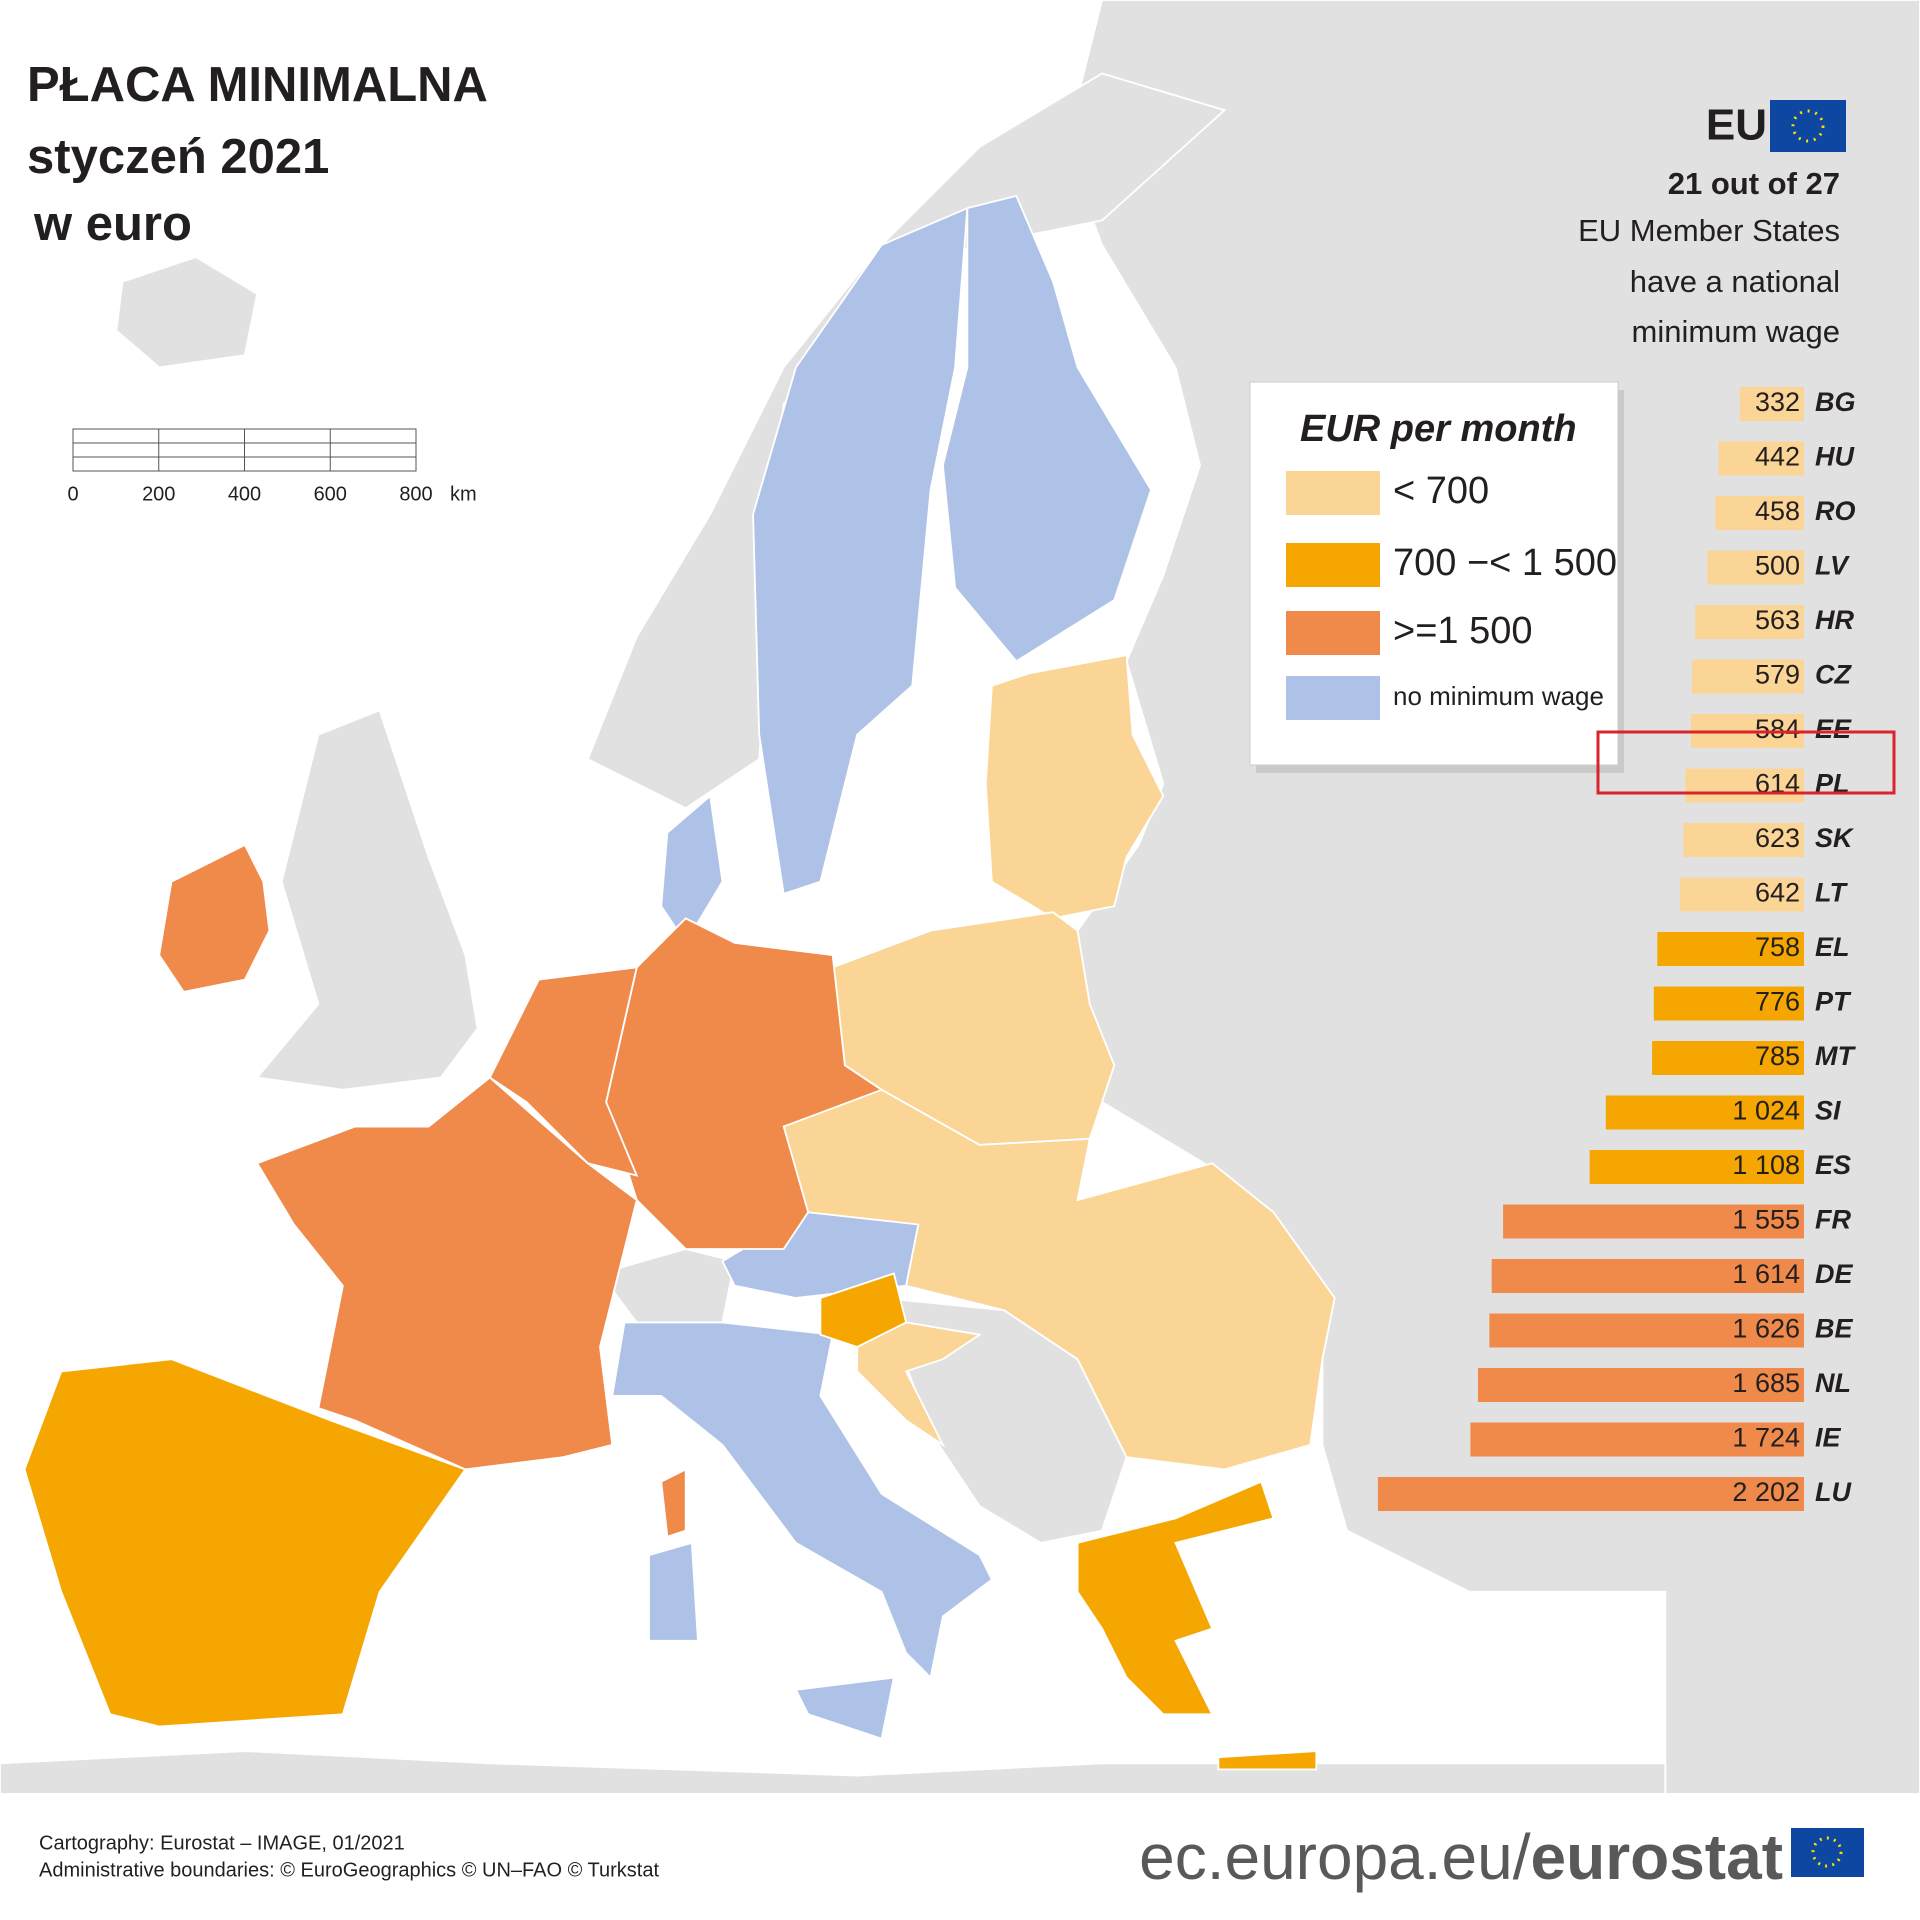  What do you see at coordinates (1833, 1220) in the screenshot?
I see `category-label: FR` at bounding box center [1833, 1220].